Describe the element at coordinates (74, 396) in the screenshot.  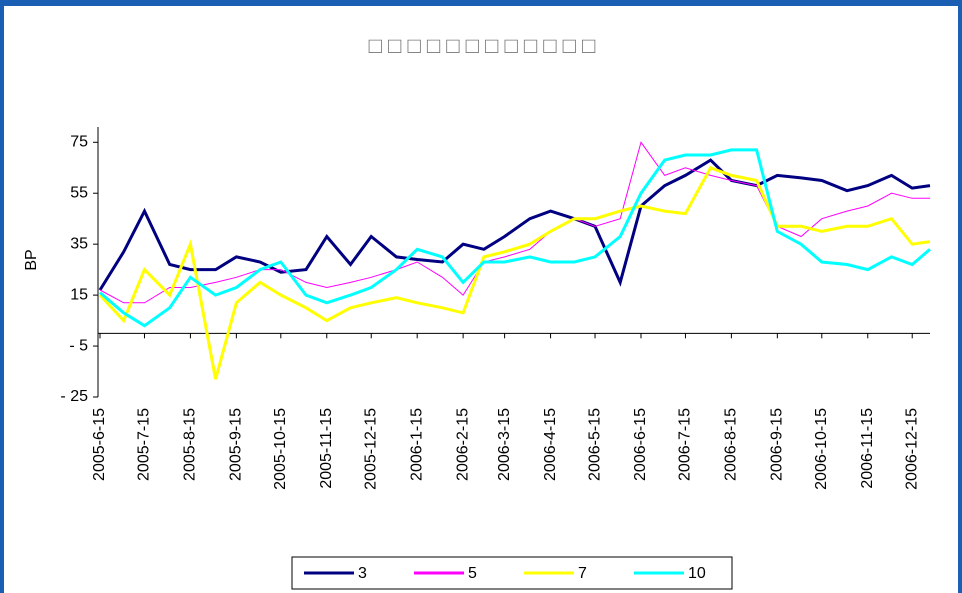
I see `y-tick-label: - 25` at that location.